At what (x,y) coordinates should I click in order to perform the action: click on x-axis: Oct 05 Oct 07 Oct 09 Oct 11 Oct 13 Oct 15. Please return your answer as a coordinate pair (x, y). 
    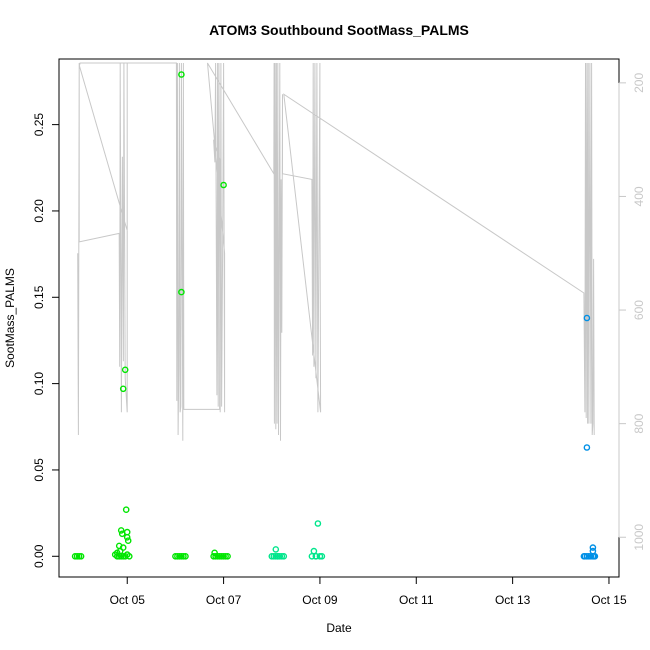
    Looking at the image, I should click on (368, 591).